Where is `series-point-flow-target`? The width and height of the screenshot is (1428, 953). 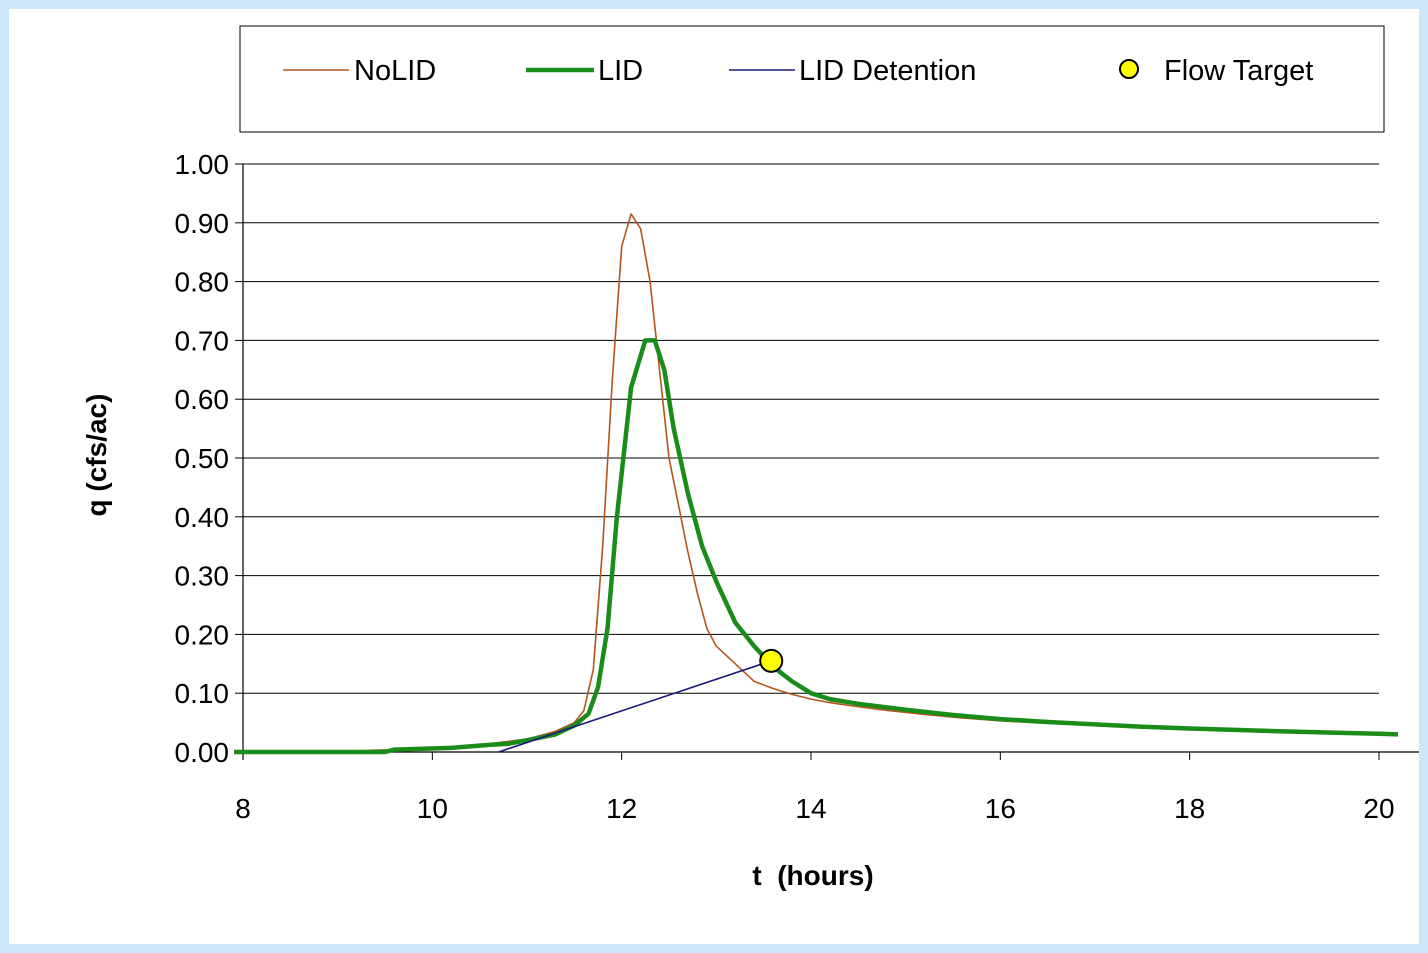 series-point-flow-target is located at coordinates (771, 660).